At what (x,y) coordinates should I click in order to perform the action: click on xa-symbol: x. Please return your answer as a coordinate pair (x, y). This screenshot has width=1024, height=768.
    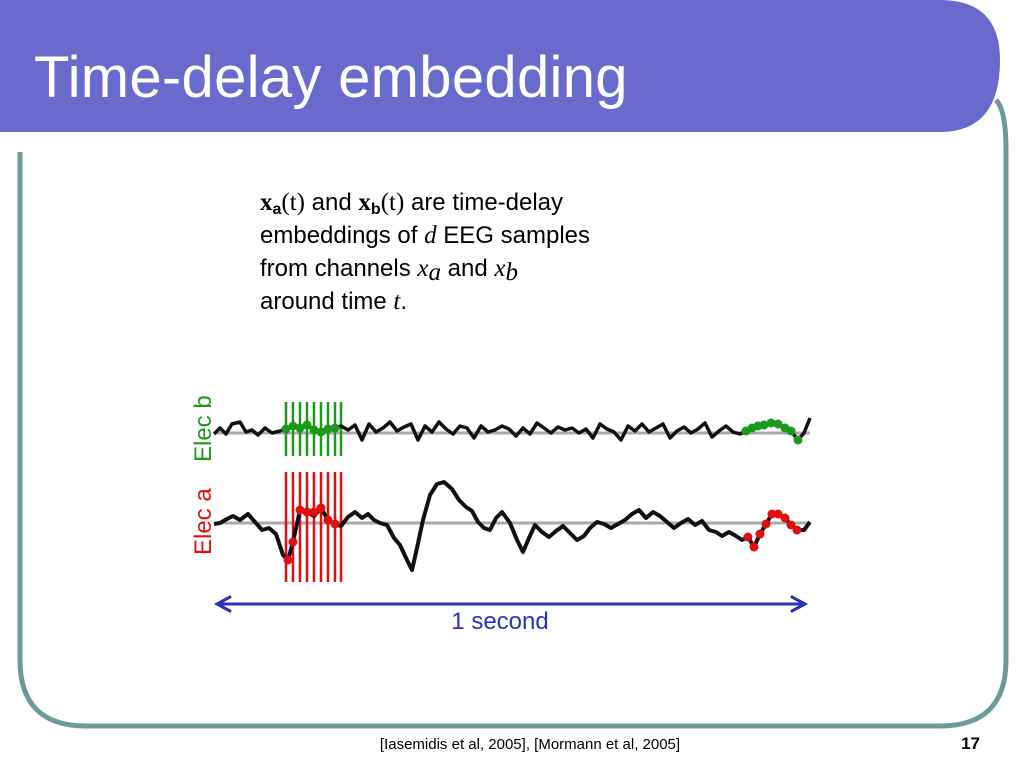
    Looking at the image, I should click on (266, 202).